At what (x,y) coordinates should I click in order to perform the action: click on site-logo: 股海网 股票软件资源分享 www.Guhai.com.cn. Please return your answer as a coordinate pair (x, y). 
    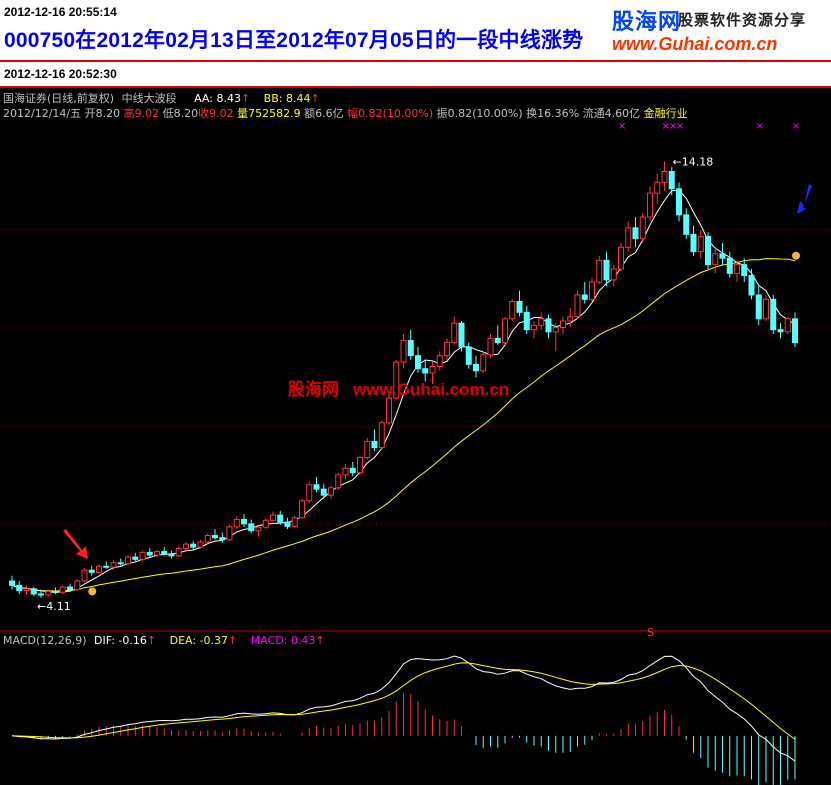
    Looking at the image, I should click on (721, 32).